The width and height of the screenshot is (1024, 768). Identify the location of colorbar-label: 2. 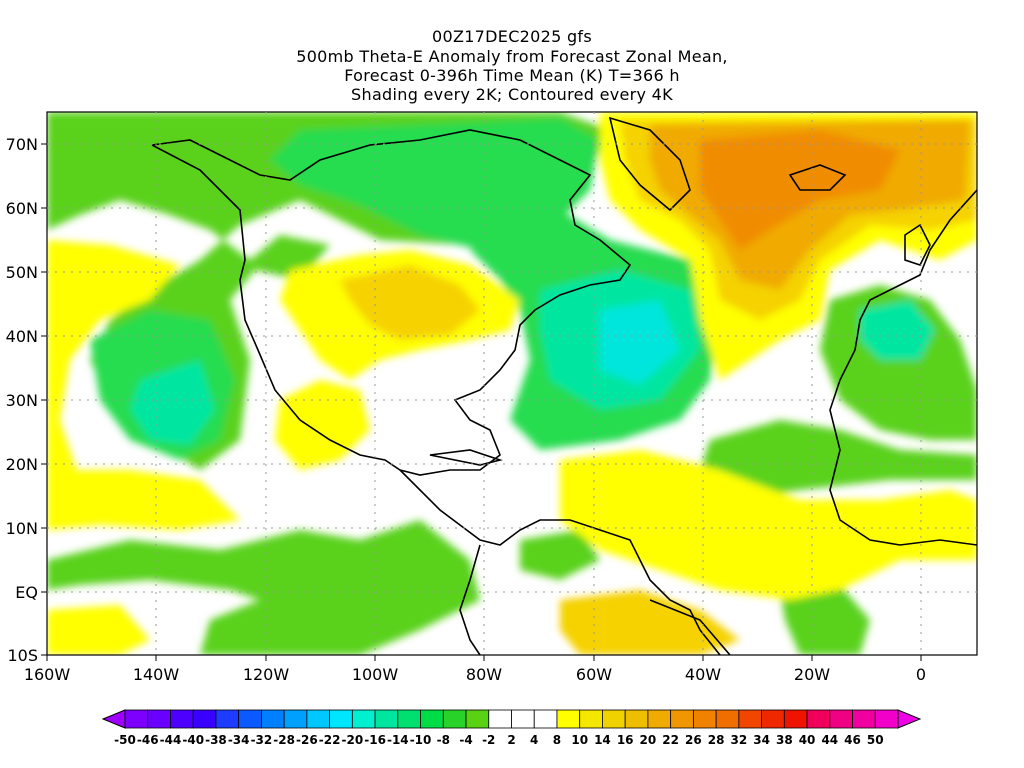
(511, 740).